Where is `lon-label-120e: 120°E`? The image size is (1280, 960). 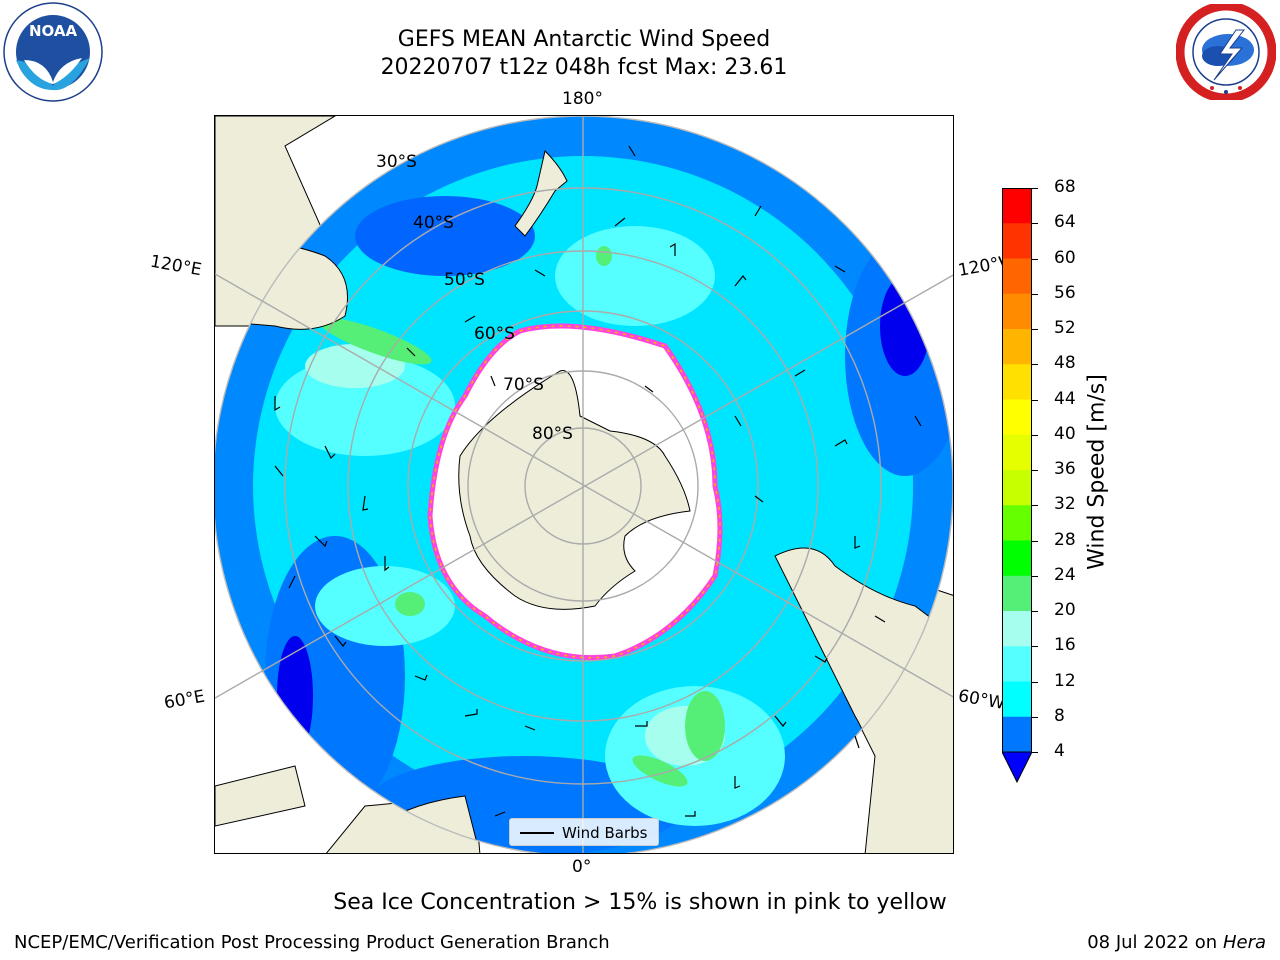
lon-label-120e: 120°E is located at coordinates (176, 266).